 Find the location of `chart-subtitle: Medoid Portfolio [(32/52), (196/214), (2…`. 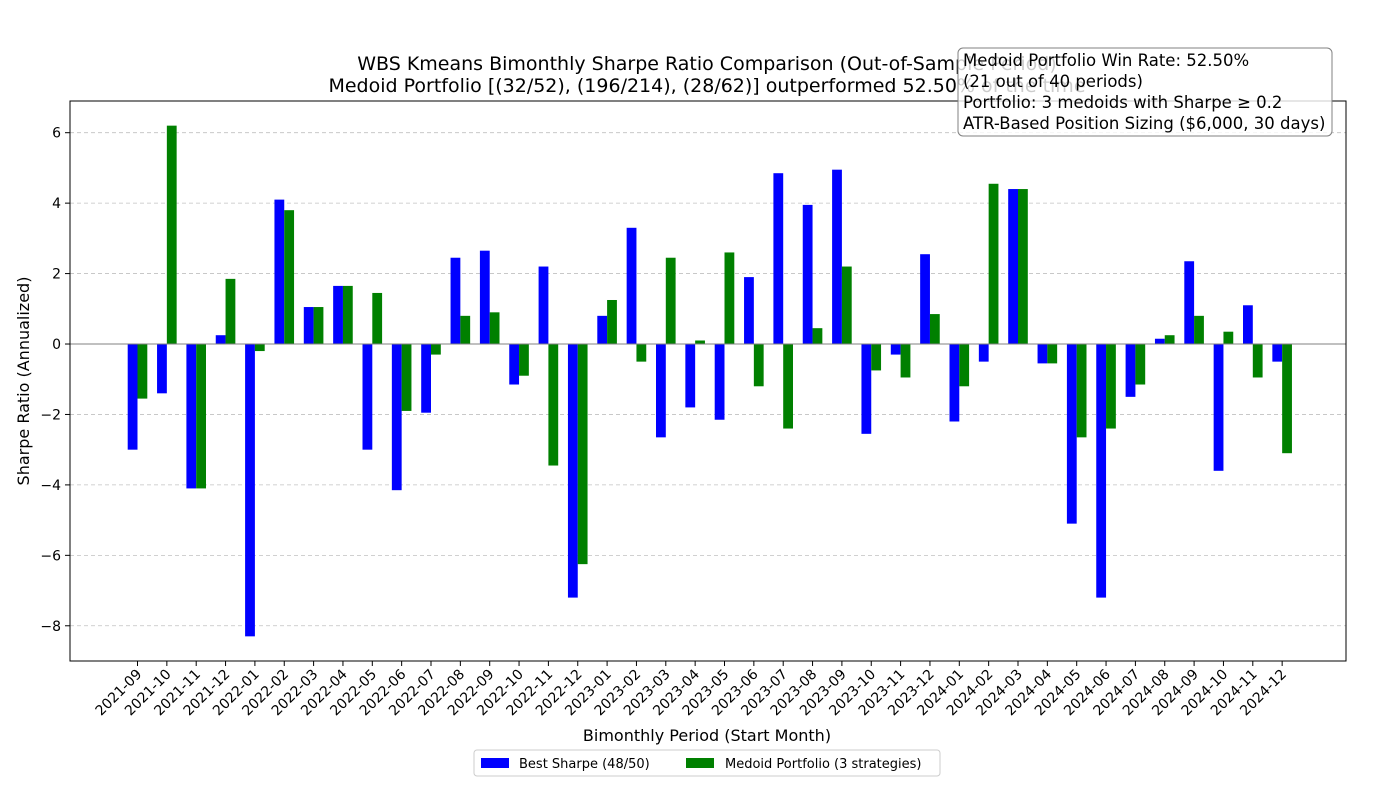

chart-subtitle: Medoid Portfolio [(32/52), (196/214), (2… is located at coordinates (706, 86).